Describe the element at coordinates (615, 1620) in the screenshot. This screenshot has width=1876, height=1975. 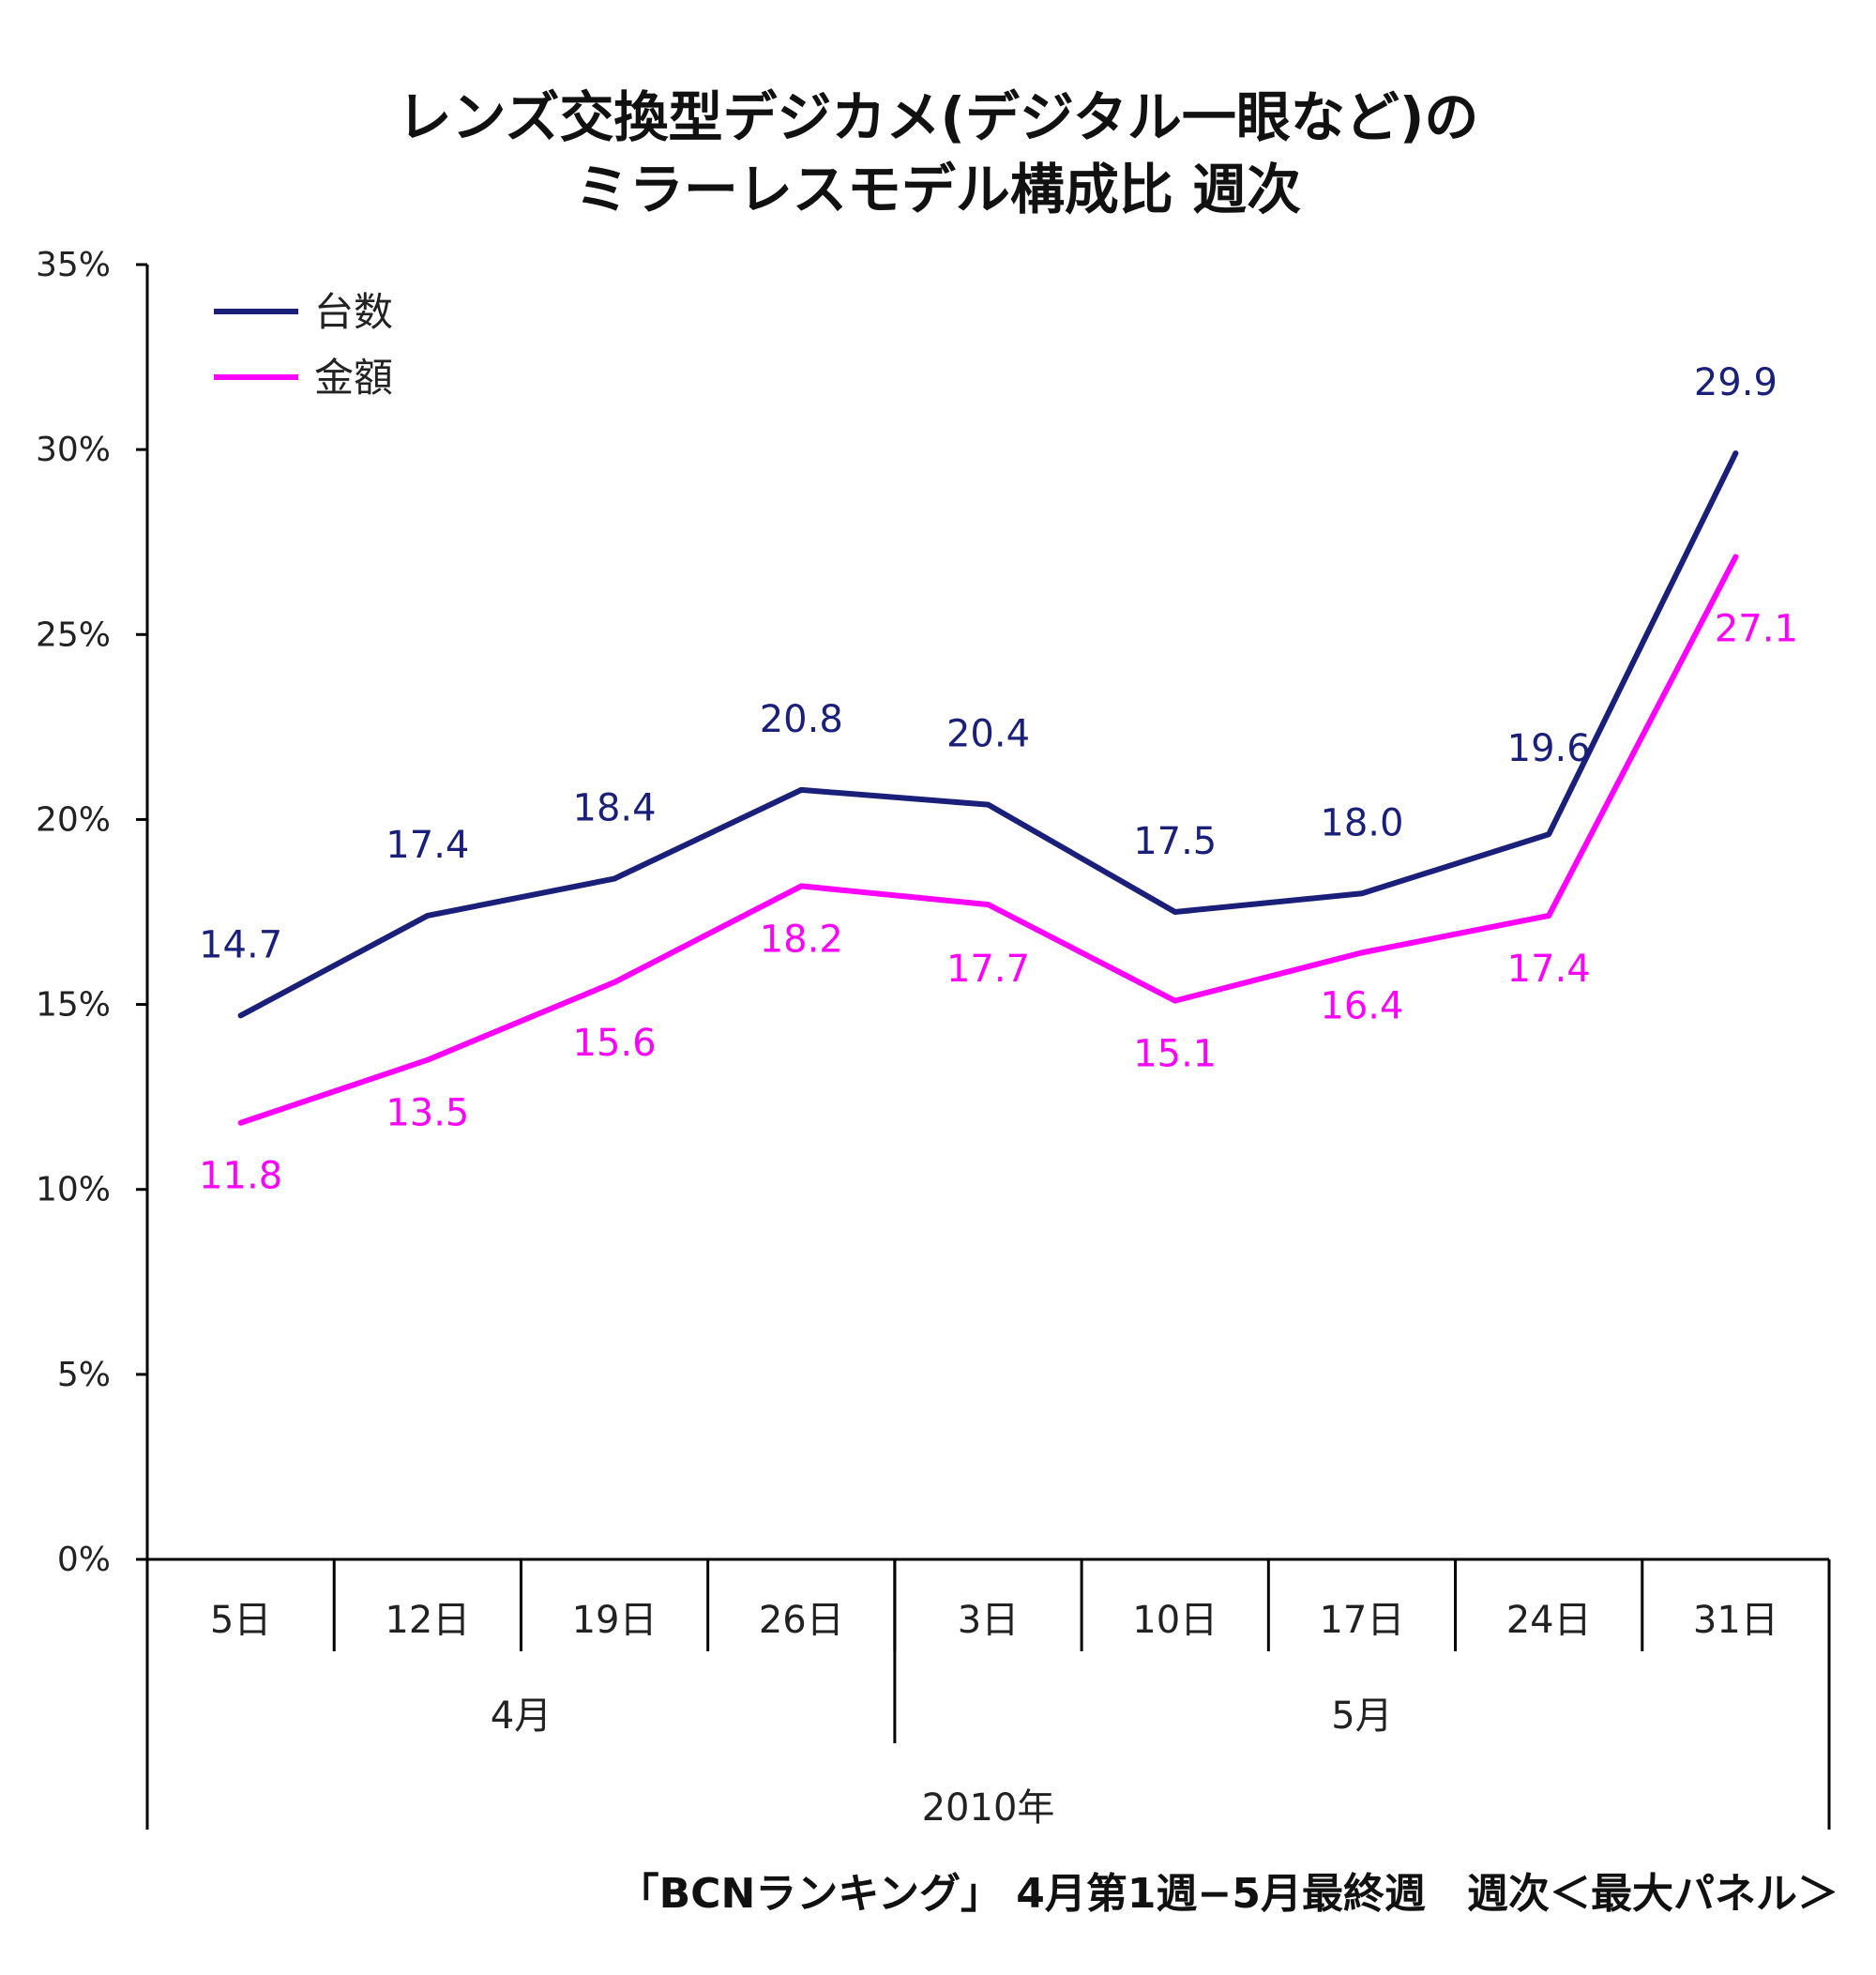
I see `x-tick-label: 19日` at that location.